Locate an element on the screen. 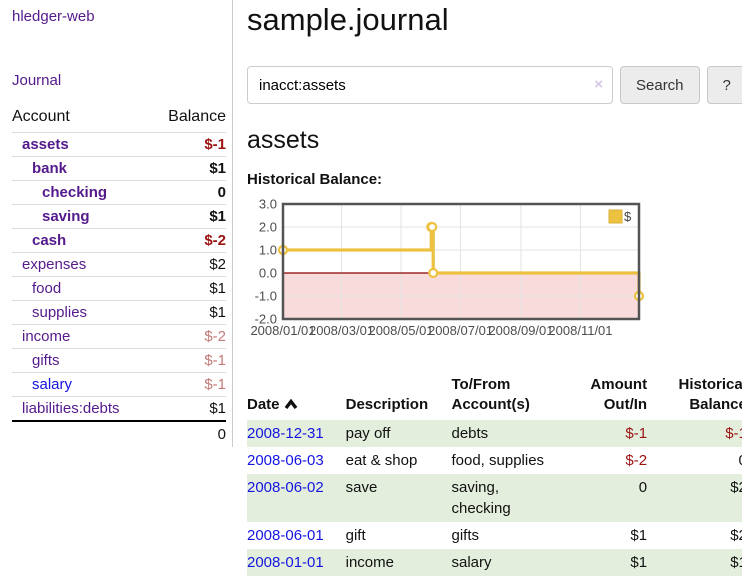 The width and height of the screenshot is (742, 582). transaction-accounts: debts is located at coordinates (510, 433).